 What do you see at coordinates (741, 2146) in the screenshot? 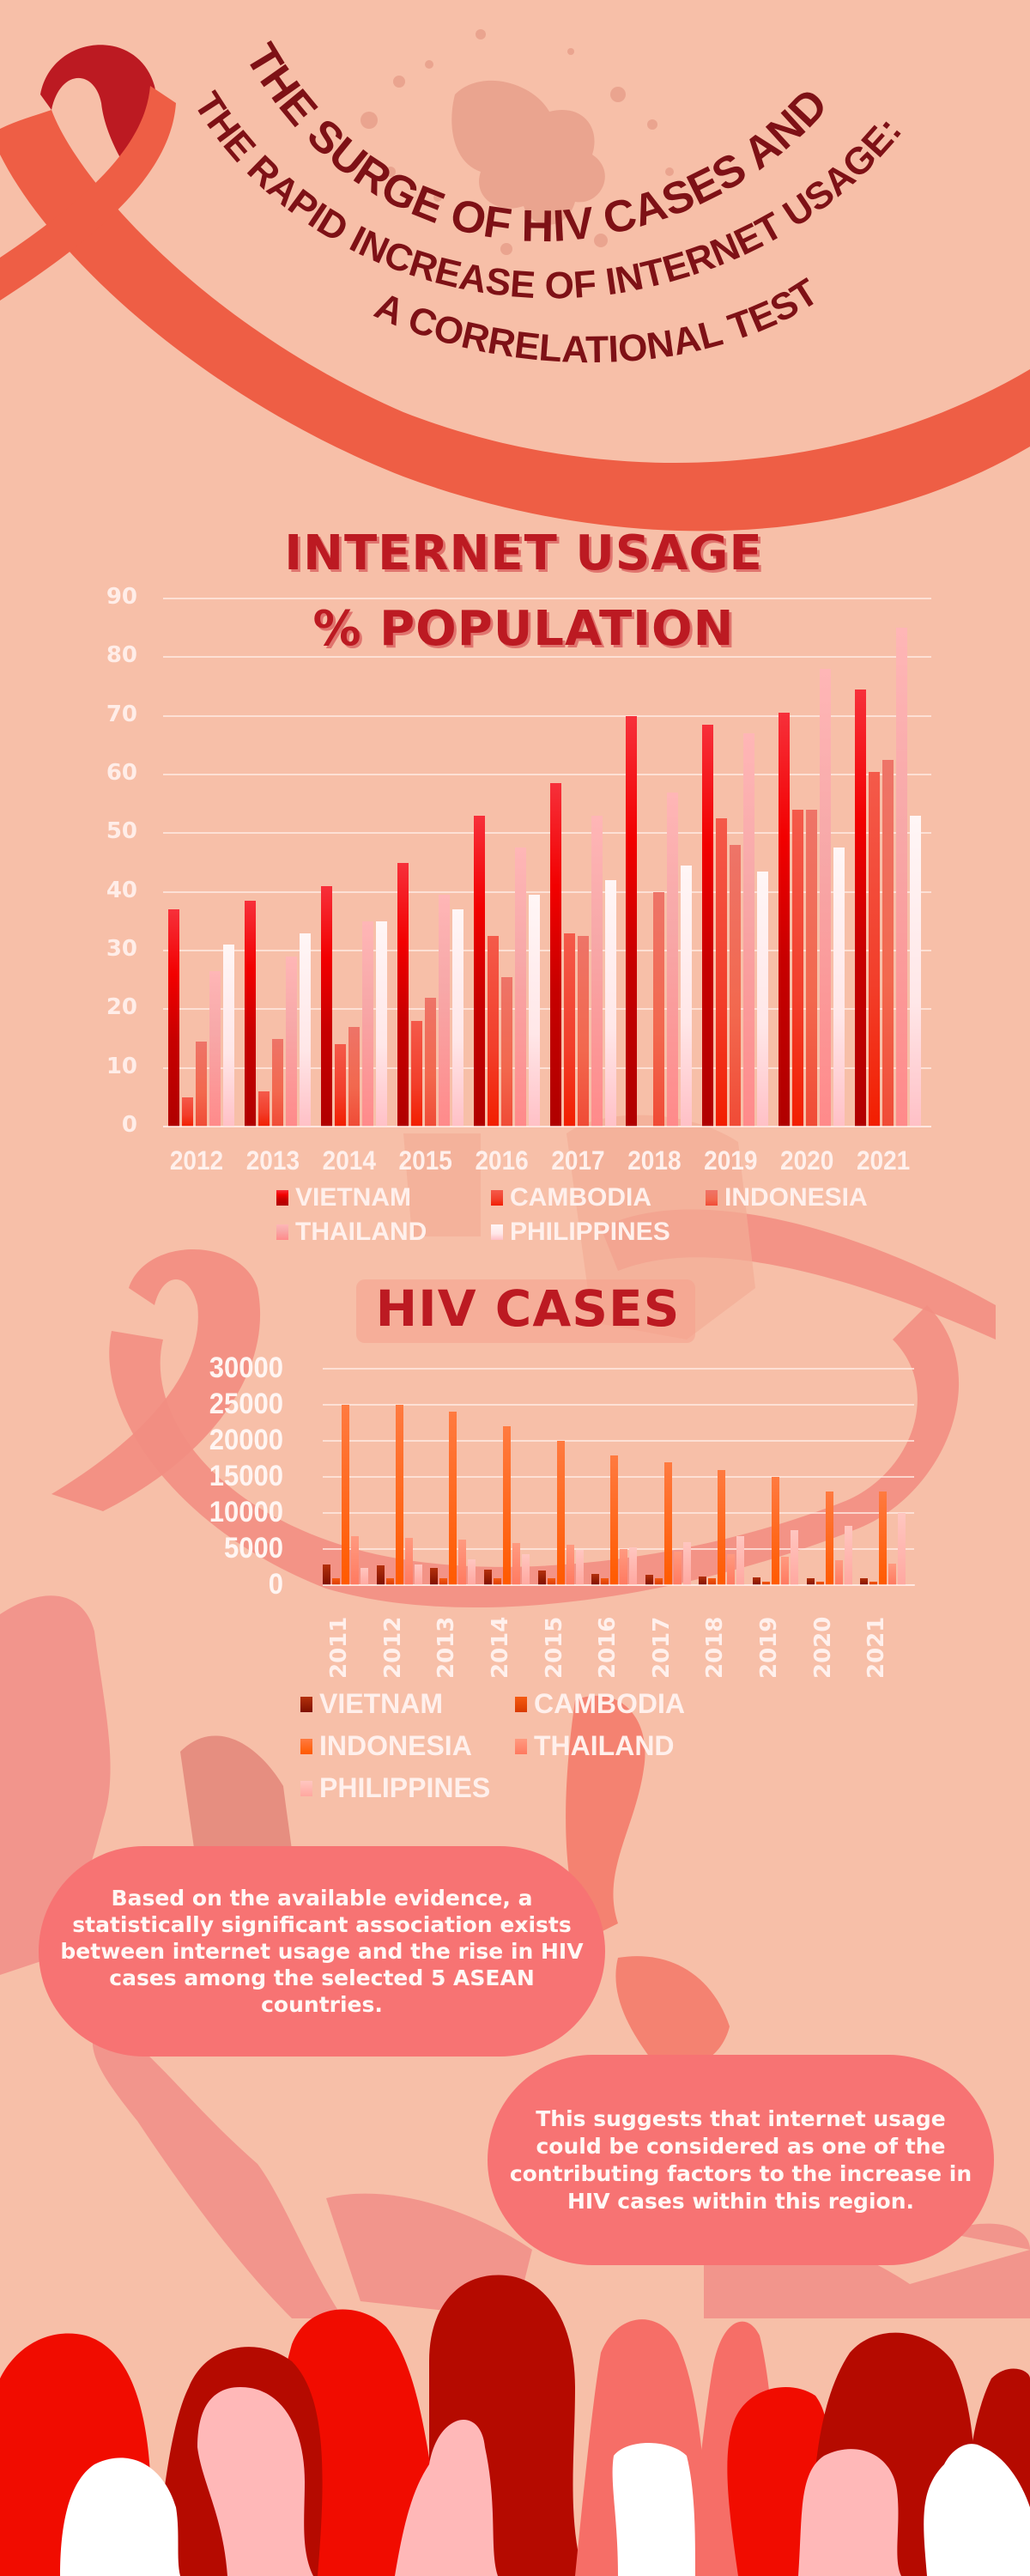
I see `conclusion-right-line-2: could be considered as one of the` at bounding box center [741, 2146].